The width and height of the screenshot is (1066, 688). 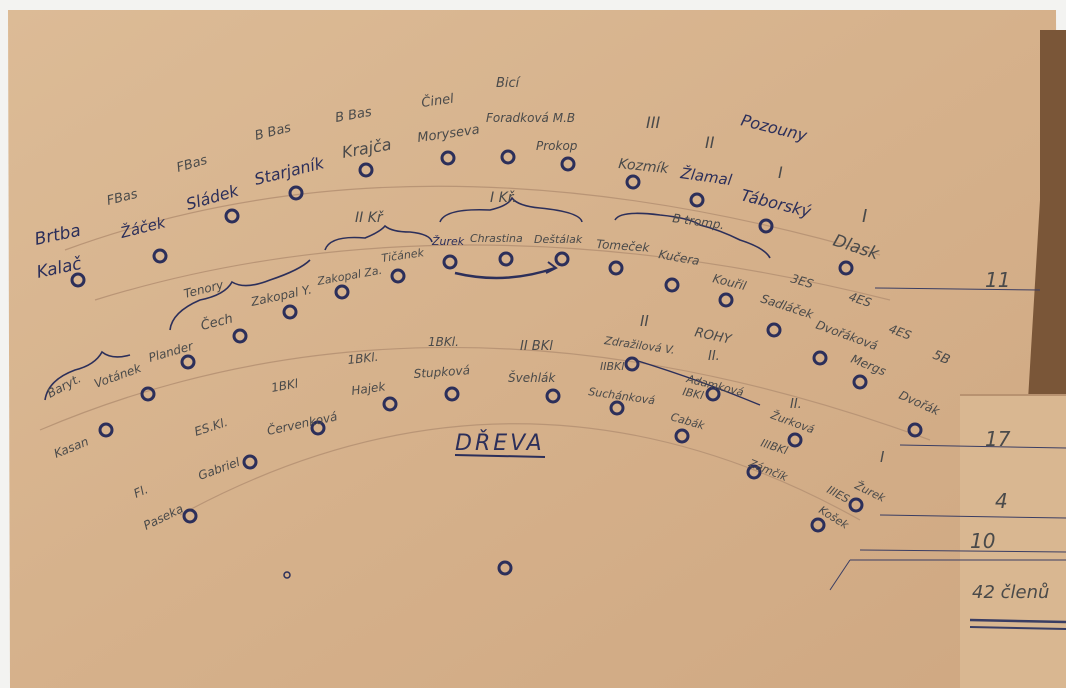 I want to click on label-cech: Čech, so click(x=216, y=322).